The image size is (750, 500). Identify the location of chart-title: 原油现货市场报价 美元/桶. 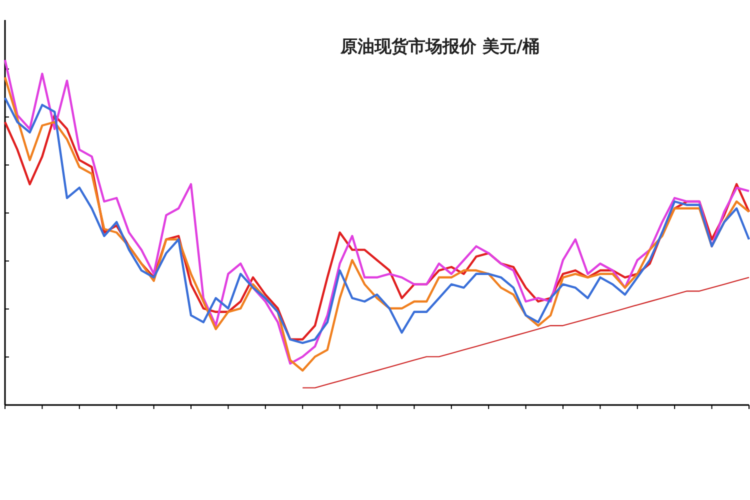
(439, 47).